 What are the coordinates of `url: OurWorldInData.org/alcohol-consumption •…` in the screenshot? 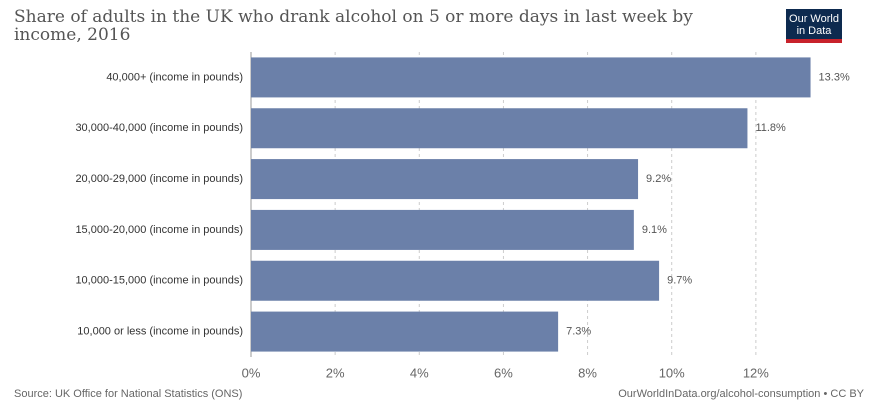 It's located at (741, 394).